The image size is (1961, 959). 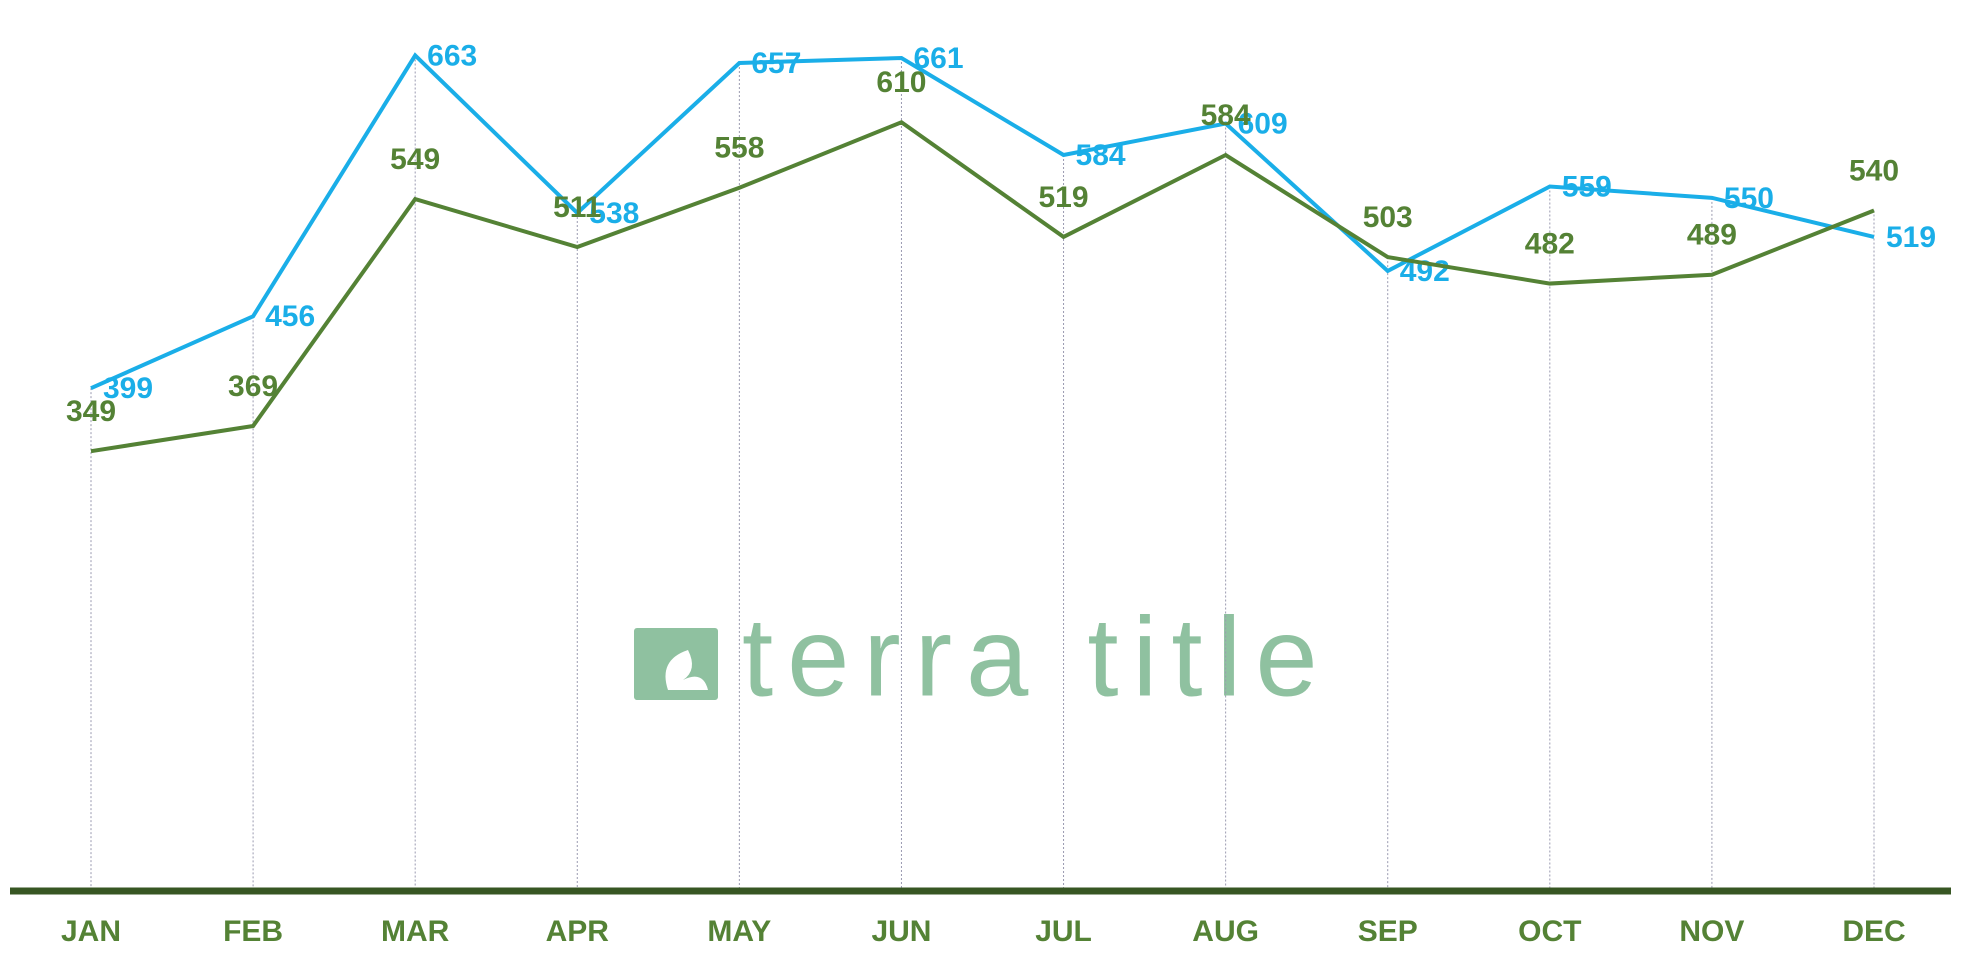 I want to click on data-label: 558, so click(x=739, y=148).